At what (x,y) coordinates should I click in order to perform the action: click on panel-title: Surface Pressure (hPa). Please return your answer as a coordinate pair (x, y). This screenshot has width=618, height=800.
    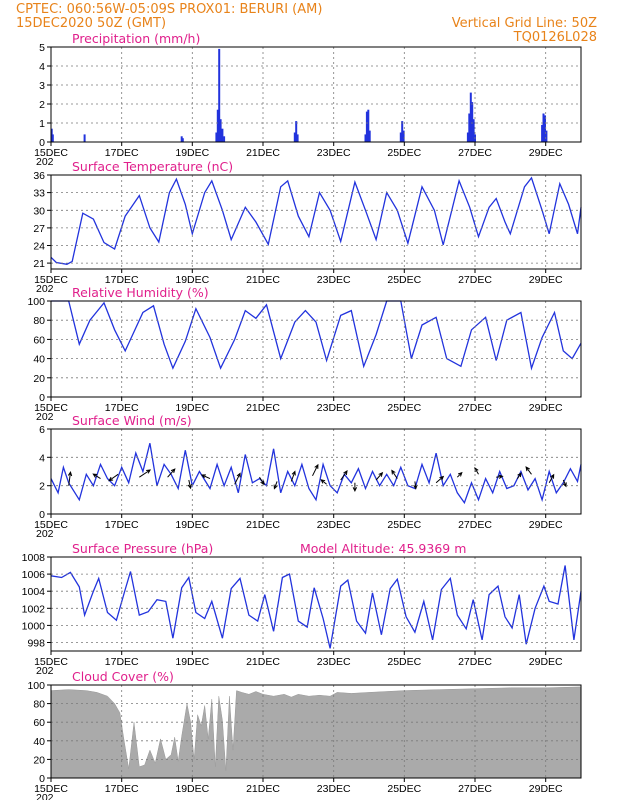
    Looking at the image, I should click on (142, 548).